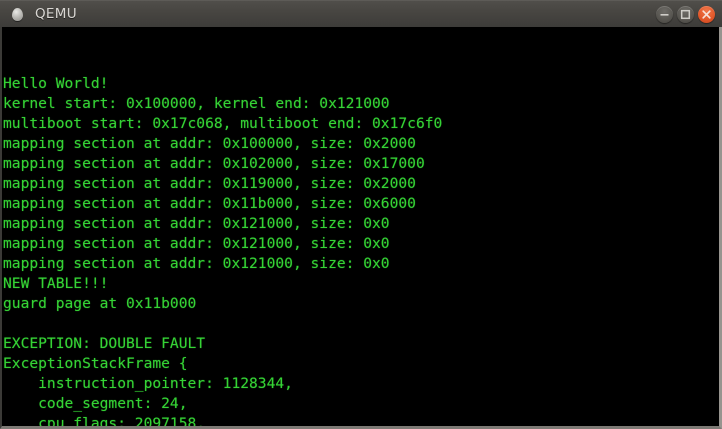  I want to click on qemu-icon, so click(17, 14).